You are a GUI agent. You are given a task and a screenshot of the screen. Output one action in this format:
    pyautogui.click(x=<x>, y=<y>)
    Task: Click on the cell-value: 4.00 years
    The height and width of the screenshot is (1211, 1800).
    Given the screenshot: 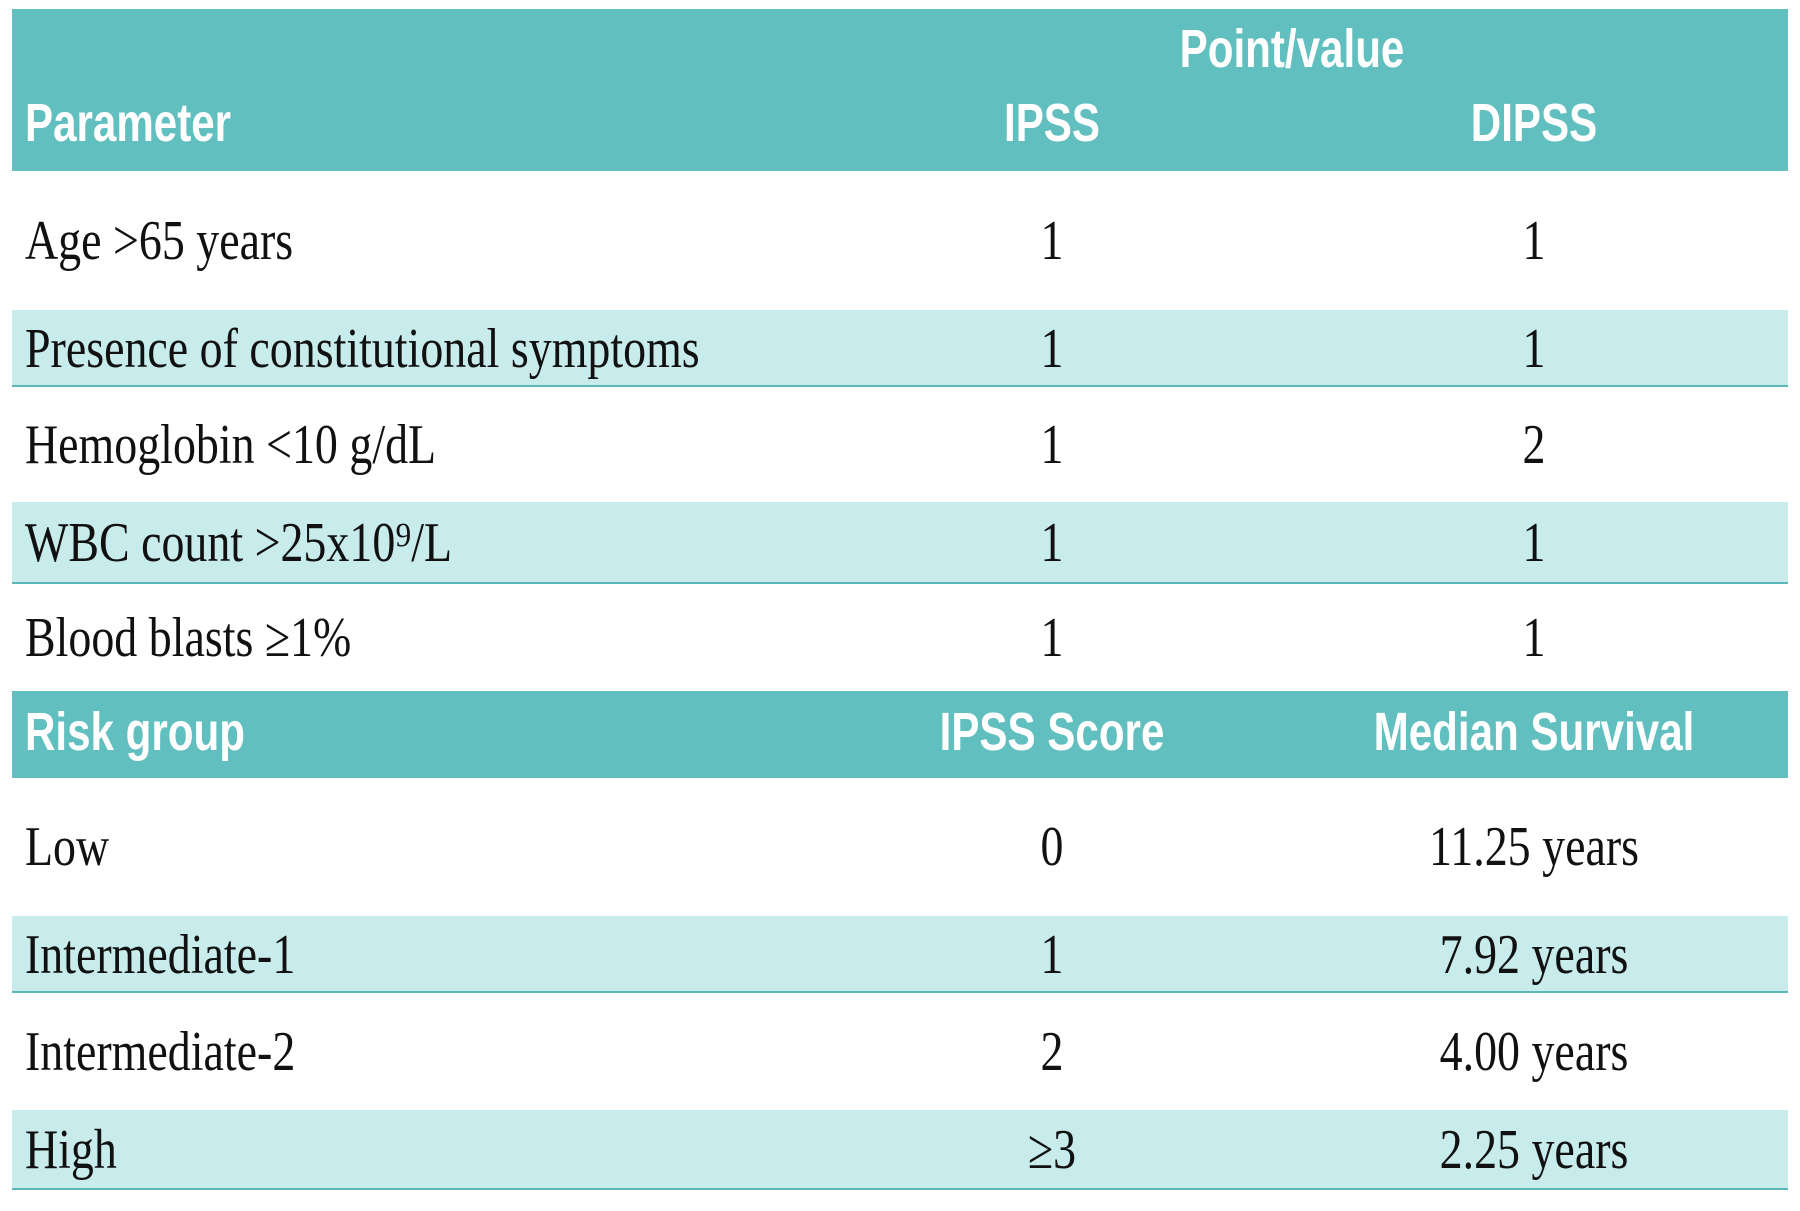 What is the action you would take?
    pyautogui.click(x=1534, y=1051)
    